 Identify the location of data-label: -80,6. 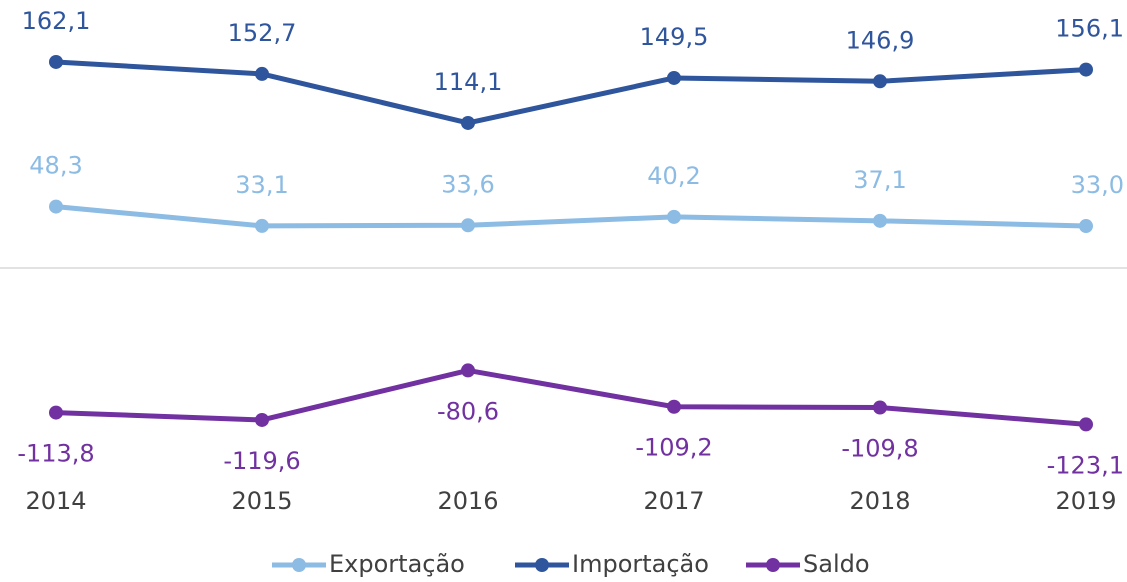
(468, 411).